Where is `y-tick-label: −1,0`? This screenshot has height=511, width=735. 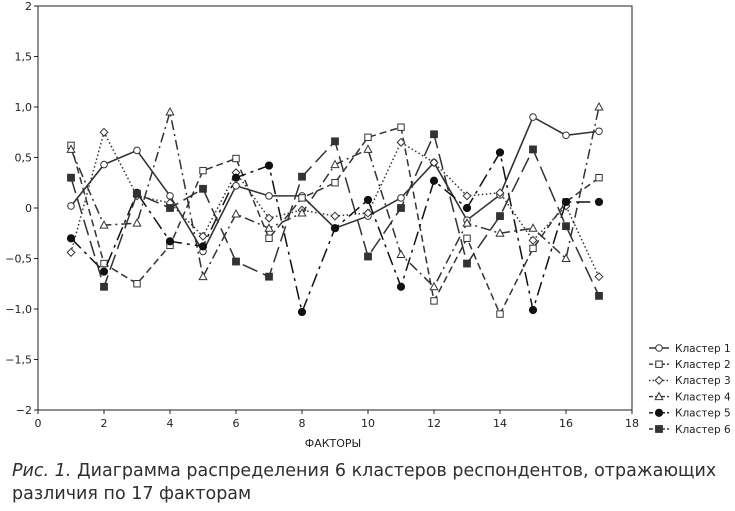 y-tick-label: −1,0 is located at coordinates (18, 309).